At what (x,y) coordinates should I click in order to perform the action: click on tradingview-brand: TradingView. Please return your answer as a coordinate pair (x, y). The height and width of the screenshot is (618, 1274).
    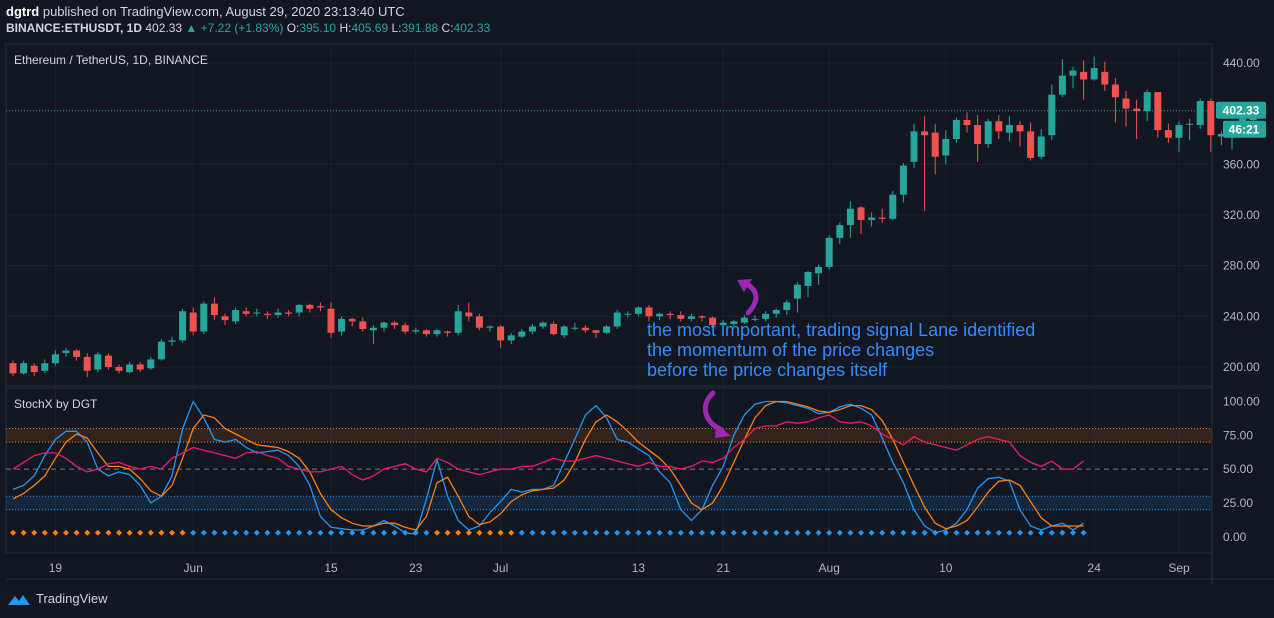
    Looking at the image, I should click on (58, 598).